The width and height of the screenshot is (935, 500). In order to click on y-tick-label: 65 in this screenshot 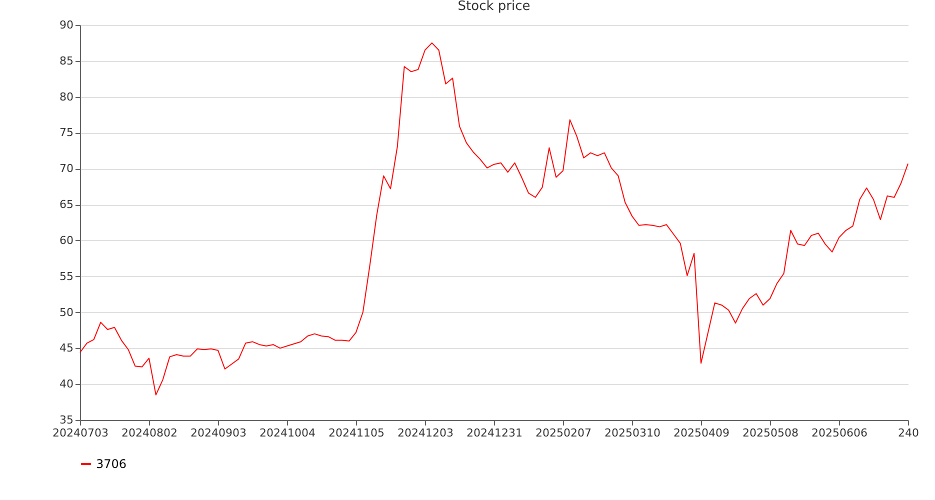, I will do `click(67, 205)`.